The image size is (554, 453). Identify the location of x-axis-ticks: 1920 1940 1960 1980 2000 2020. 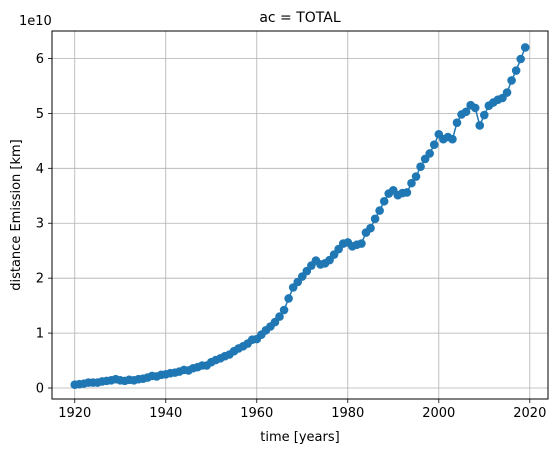
(302, 410).